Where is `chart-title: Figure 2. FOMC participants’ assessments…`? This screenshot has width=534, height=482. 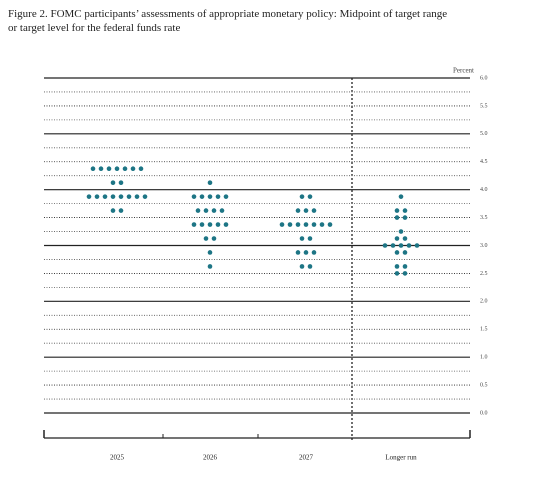
chart-title: Figure 2. FOMC participants’ assessments… is located at coordinates (227, 21).